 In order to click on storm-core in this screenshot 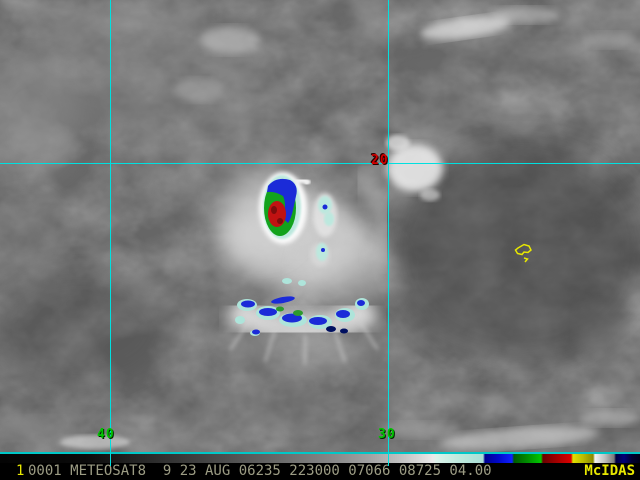, I will do `click(285, 208)`.